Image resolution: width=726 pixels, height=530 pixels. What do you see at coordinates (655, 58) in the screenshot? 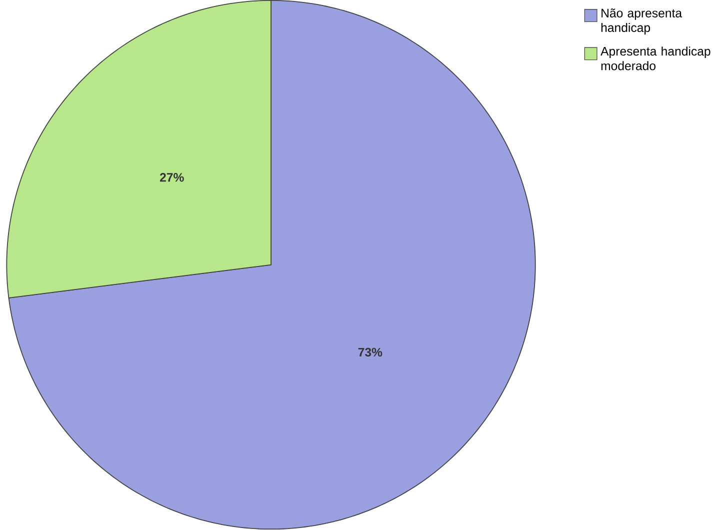
I see `legend-label: Apresenta handicap moderado` at bounding box center [655, 58].